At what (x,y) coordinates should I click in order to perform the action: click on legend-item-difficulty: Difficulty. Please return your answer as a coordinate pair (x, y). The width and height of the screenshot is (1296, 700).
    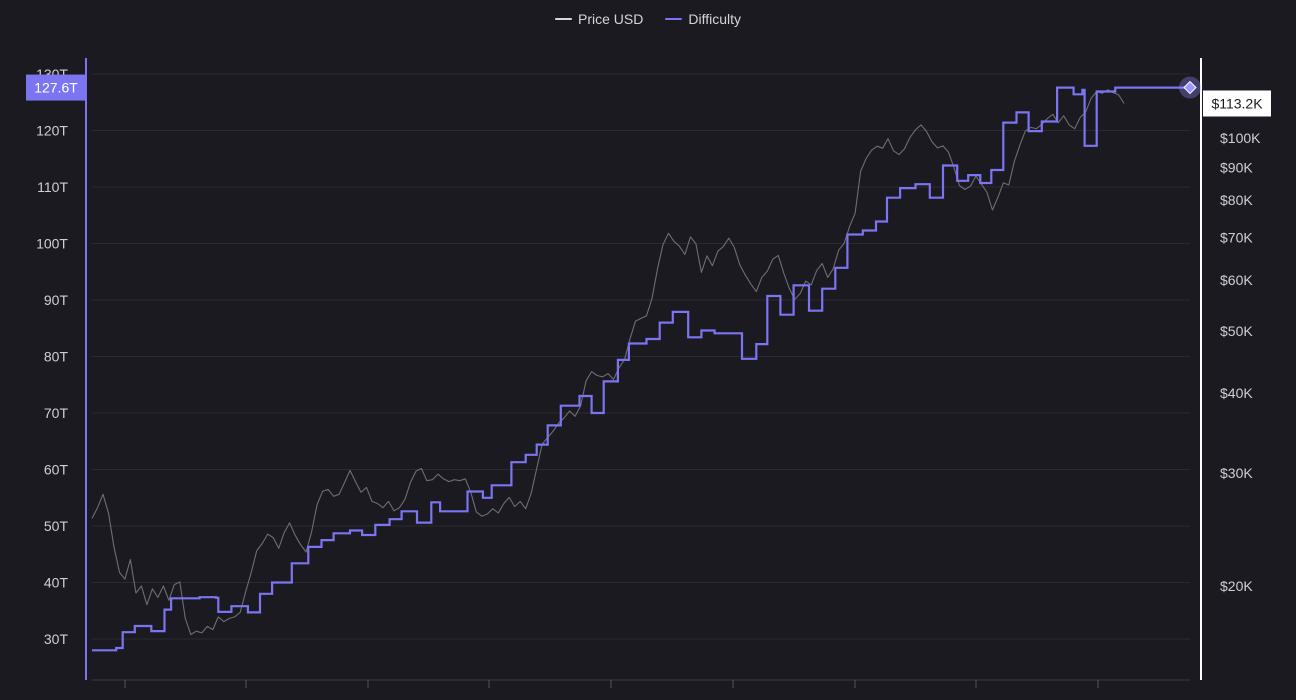
    Looking at the image, I should click on (703, 19).